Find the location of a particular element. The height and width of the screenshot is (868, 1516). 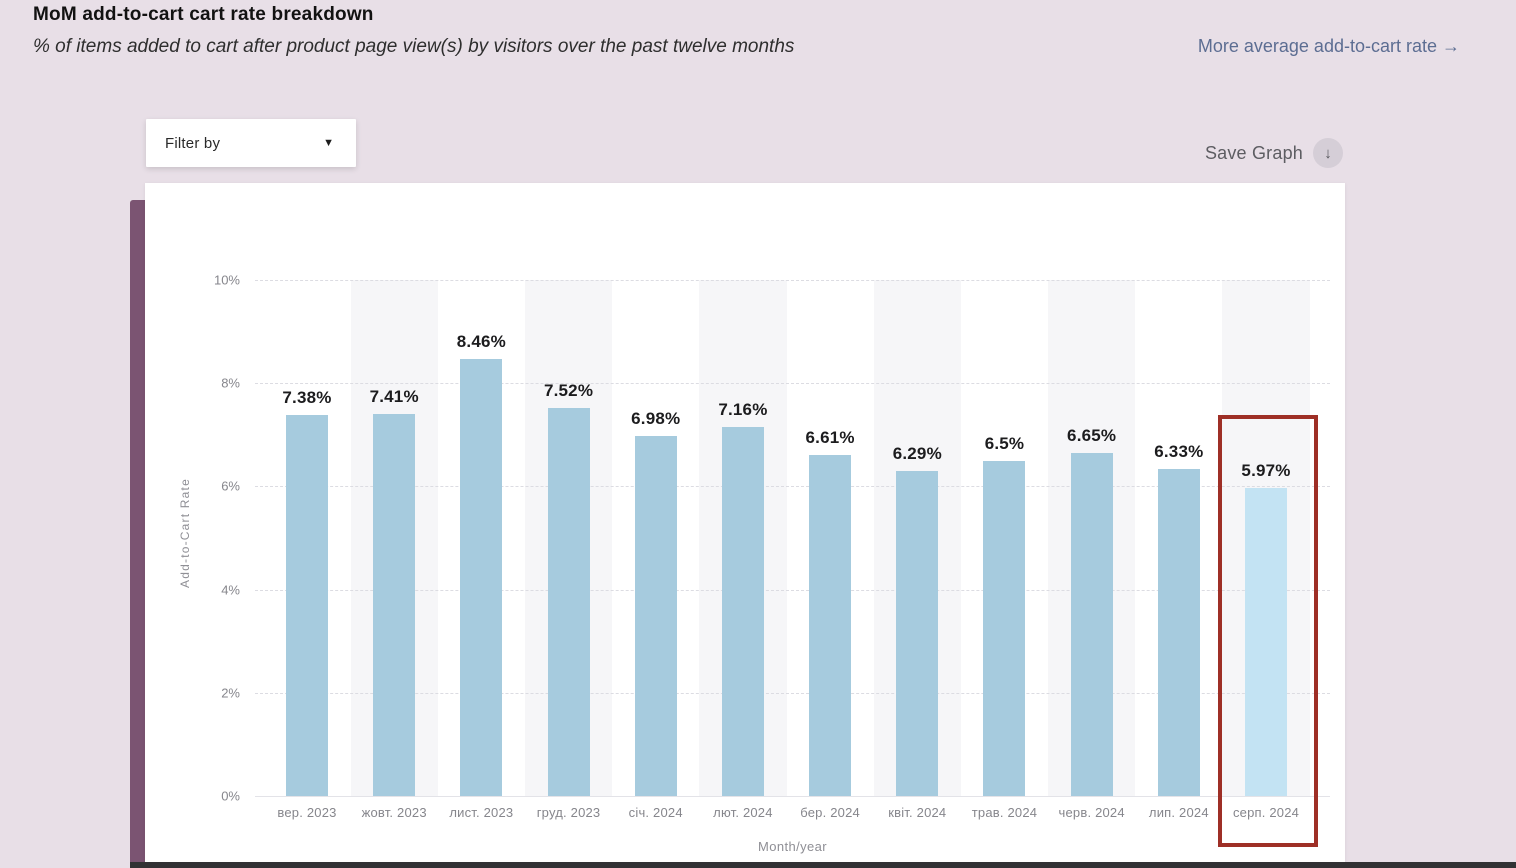

x-tick-label: січ. 2024 is located at coordinates (655, 812).